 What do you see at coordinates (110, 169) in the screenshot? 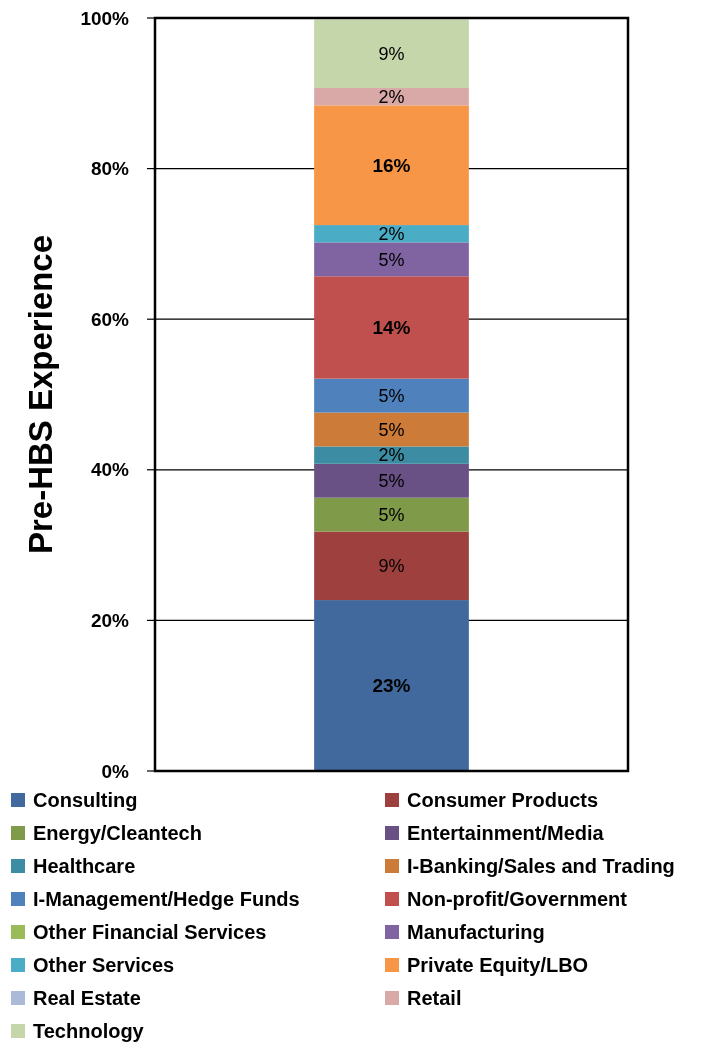
I see `y-tick-label: 80%` at bounding box center [110, 169].